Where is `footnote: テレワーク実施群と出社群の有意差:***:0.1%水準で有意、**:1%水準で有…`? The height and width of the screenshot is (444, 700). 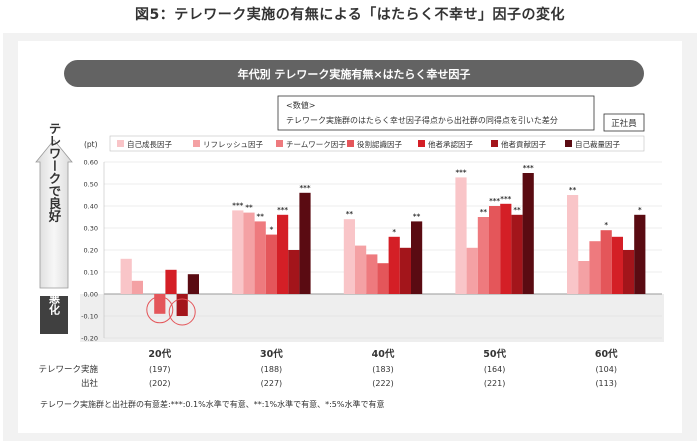 footnote: テレワーク実施群と出社群の有意差:***:0.1%水準で有意、**:1%水準で有… is located at coordinates (212, 404).